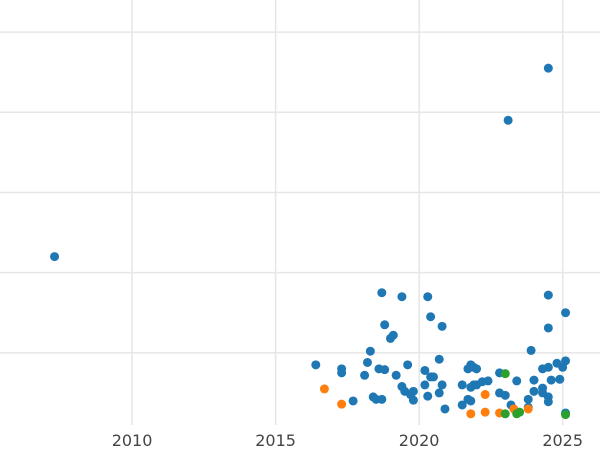 Image resolution: width=600 pixels, height=450 pixels. I want to click on x-tick-labels: 2010 2015 2020 2025, so click(347, 440).